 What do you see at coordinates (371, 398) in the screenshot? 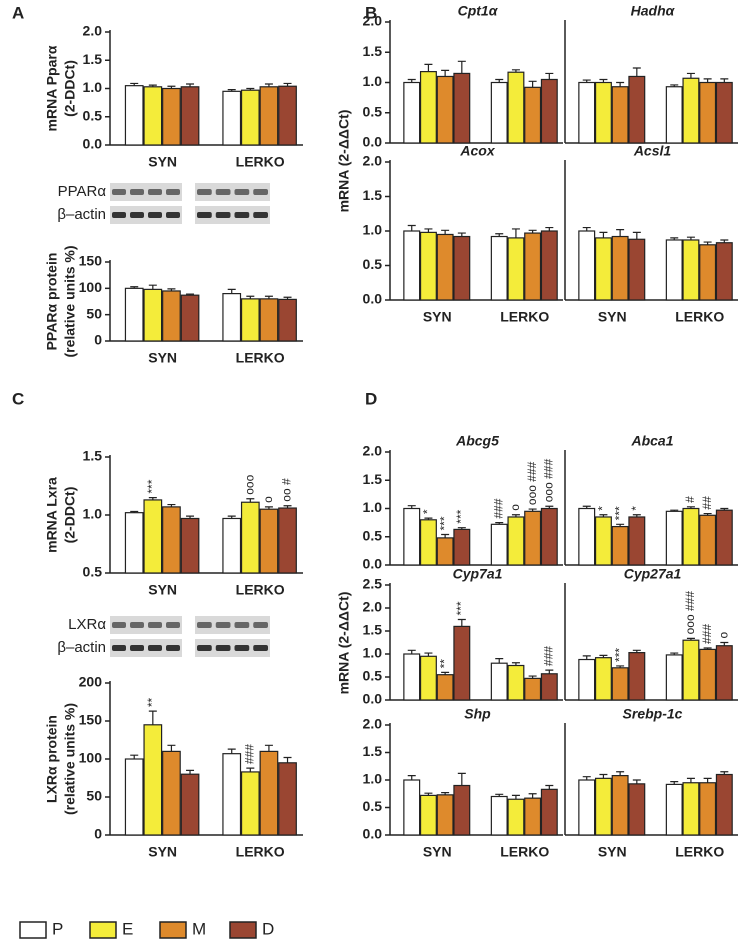
I see `panel-letter: D` at bounding box center [371, 398].